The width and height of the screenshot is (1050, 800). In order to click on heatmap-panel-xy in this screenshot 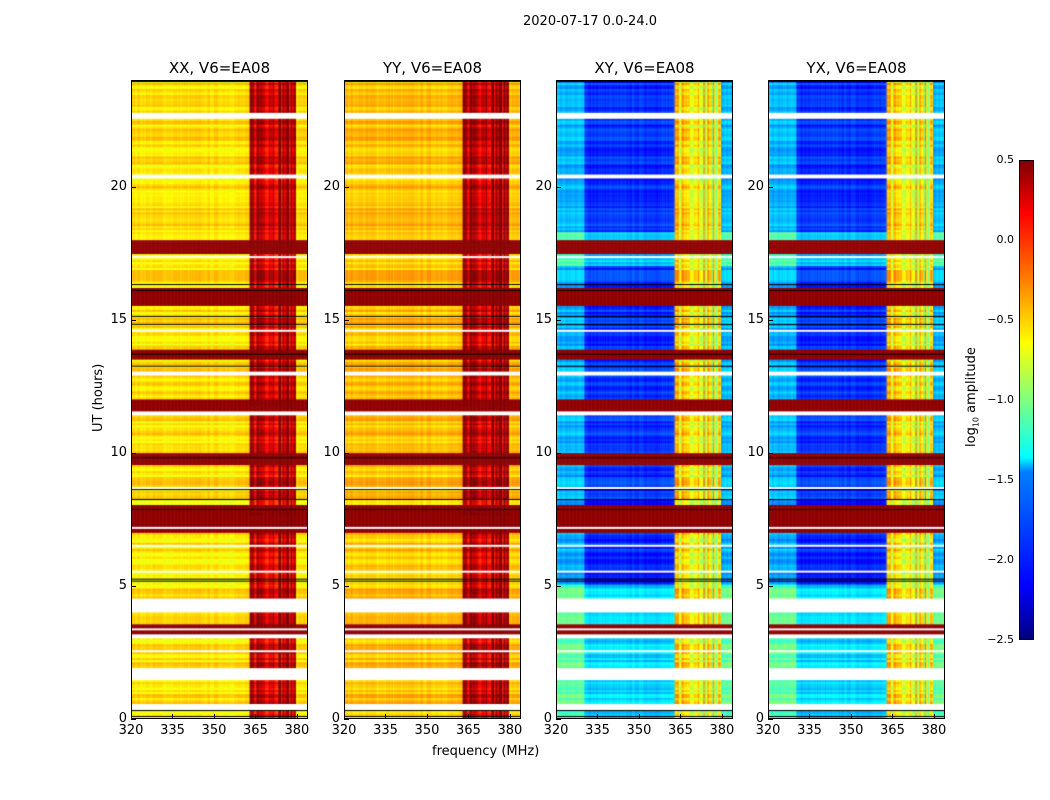, I will do `click(644, 399)`.